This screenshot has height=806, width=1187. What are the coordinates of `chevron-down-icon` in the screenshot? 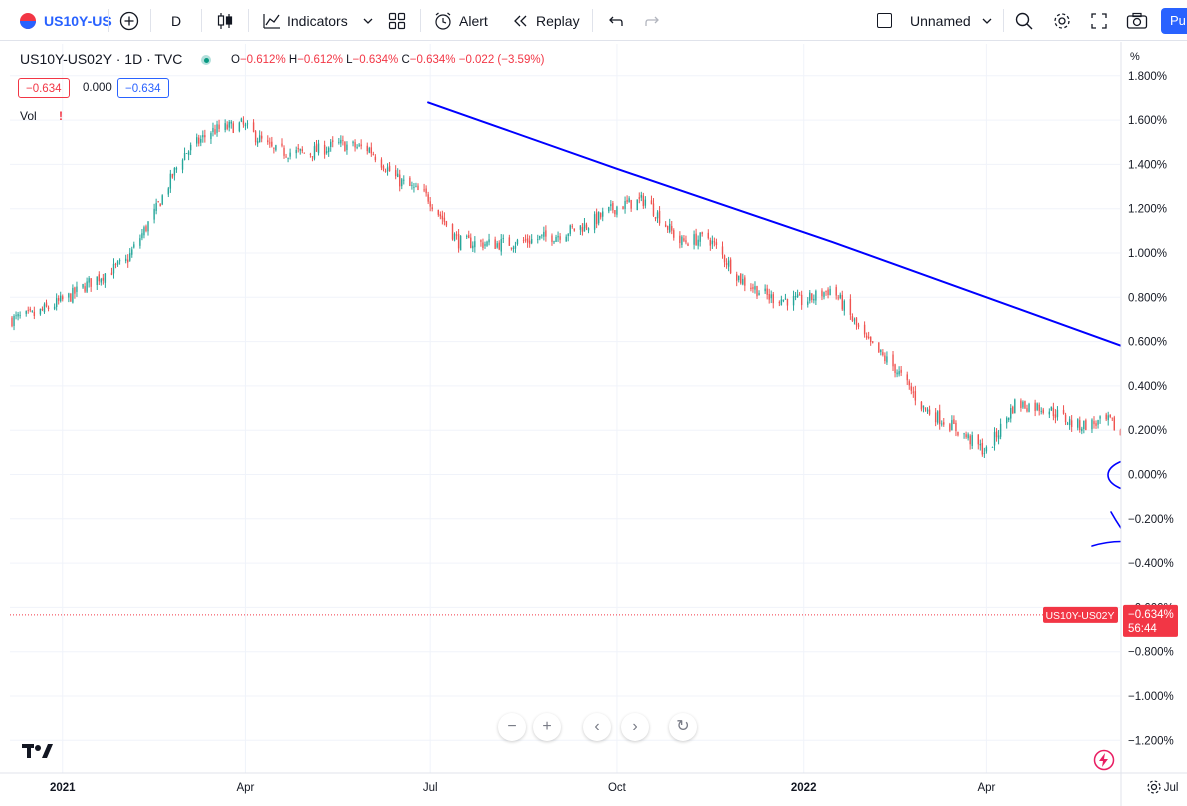 It's located at (987, 21).